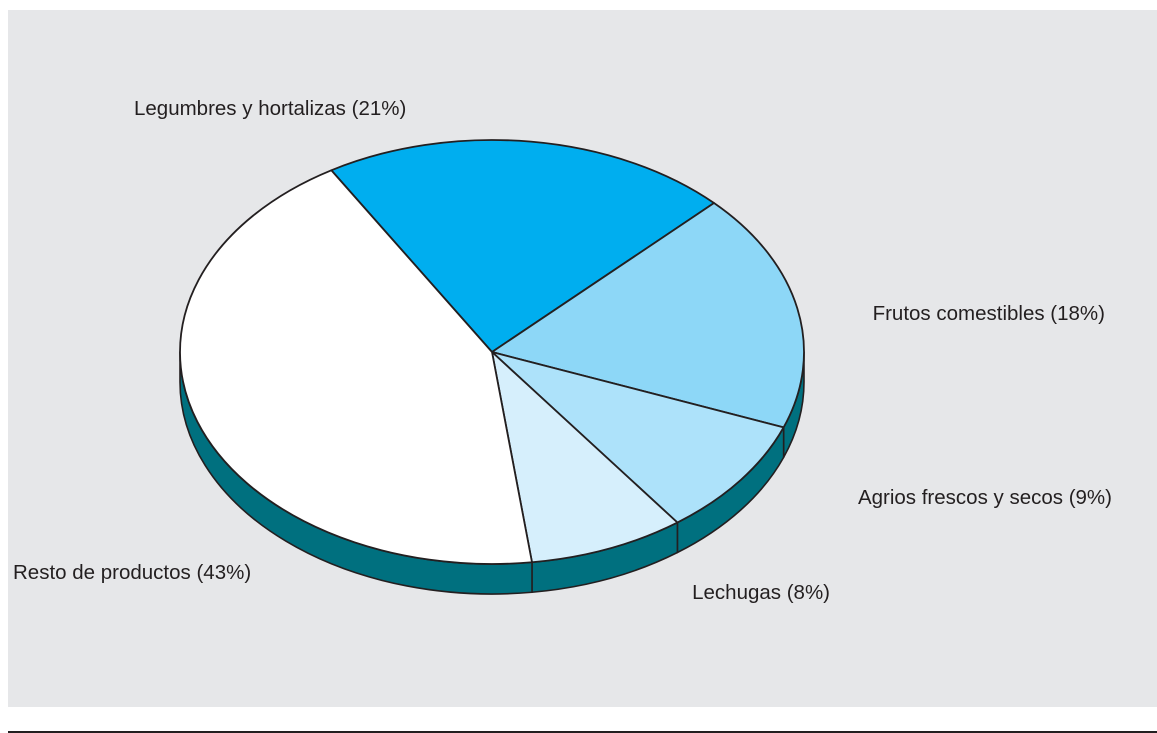  I want to click on slice-label-2: Frutos comestibles (18%), so click(989, 313).